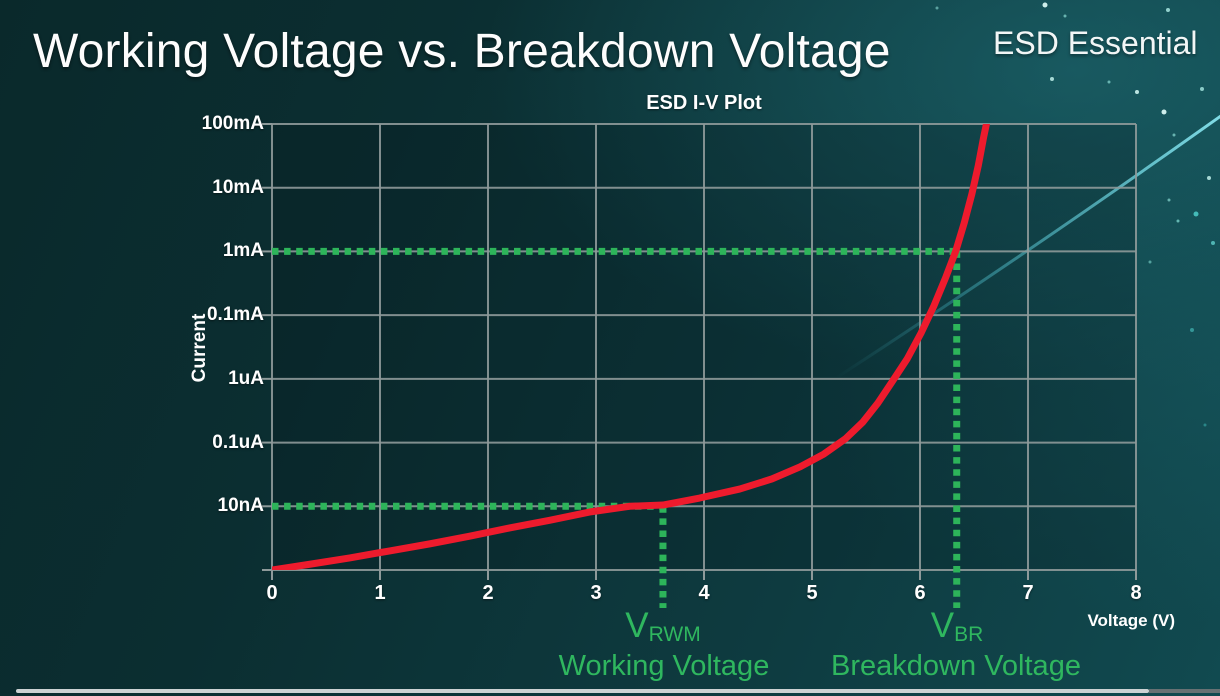 Image resolution: width=1220 pixels, height=696 pixels. What do you see at coordinates (246, 378) in the screenshot?
I see `y-tick-label: 1uA` at bounding box center [246, 378].